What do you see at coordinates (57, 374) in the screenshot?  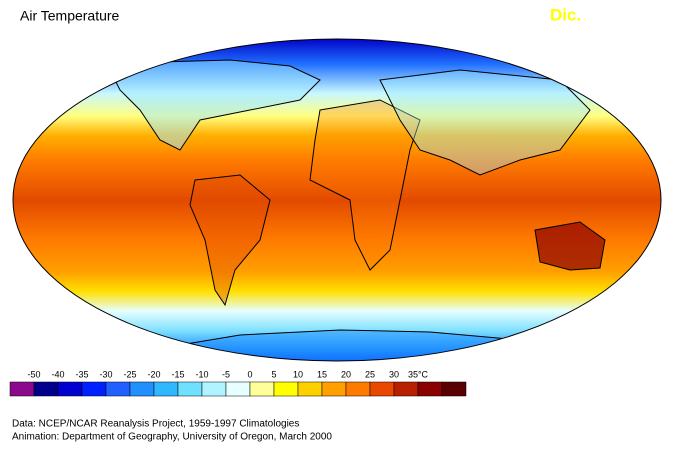 I see `legend-tick-label: -40` at bounding box center [57, 374].